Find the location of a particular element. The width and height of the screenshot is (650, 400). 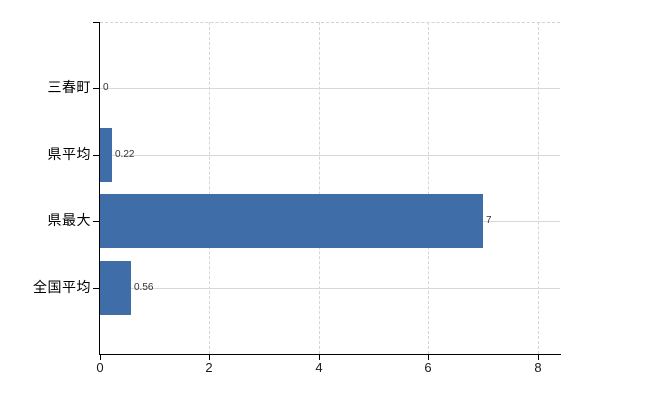

x-tick-label: 2 is located at coordinates (209, 367).